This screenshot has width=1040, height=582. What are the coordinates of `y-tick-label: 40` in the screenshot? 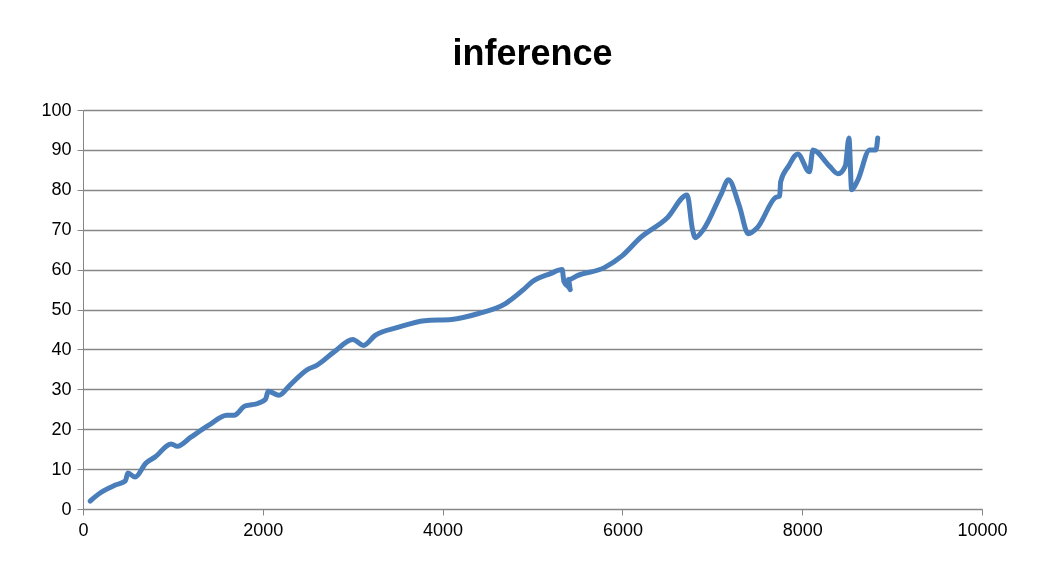 It's located at (61, 348).